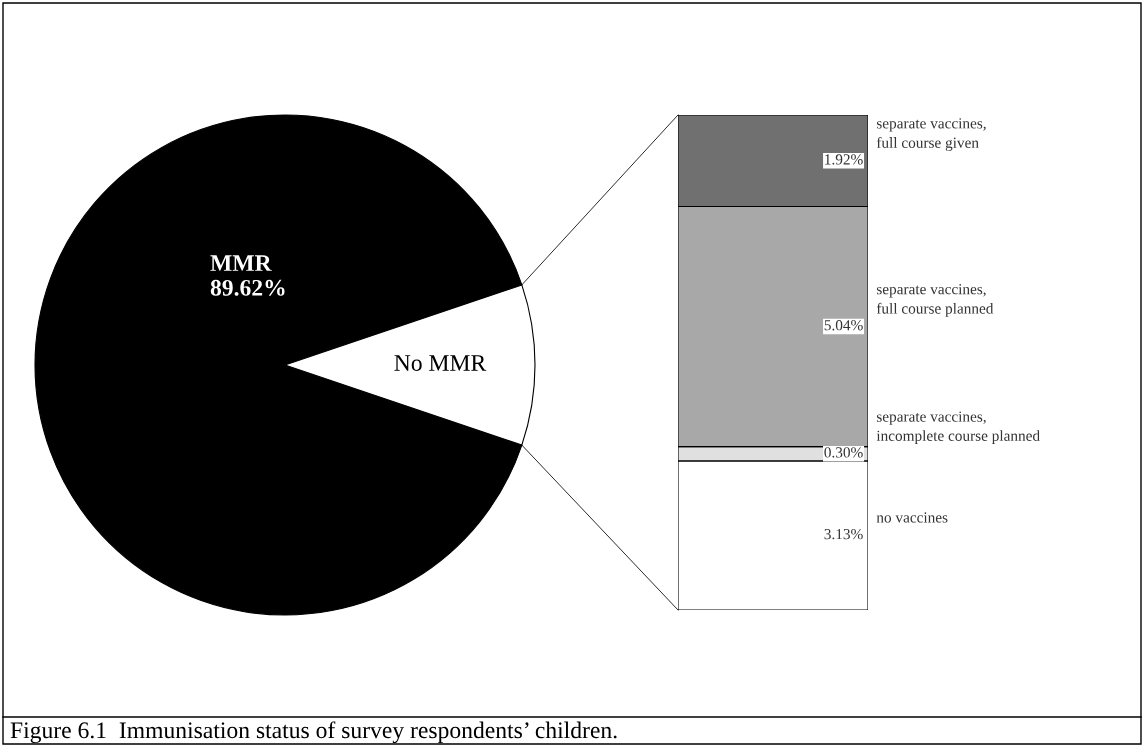 This screenshot has width=1144, height=747. What do you see at coordinates (313, 732) in the screenshot?
I see `text: Figure 6.1 Immunisation status of survey respondents’ children.` at bounding box center [313, 732].